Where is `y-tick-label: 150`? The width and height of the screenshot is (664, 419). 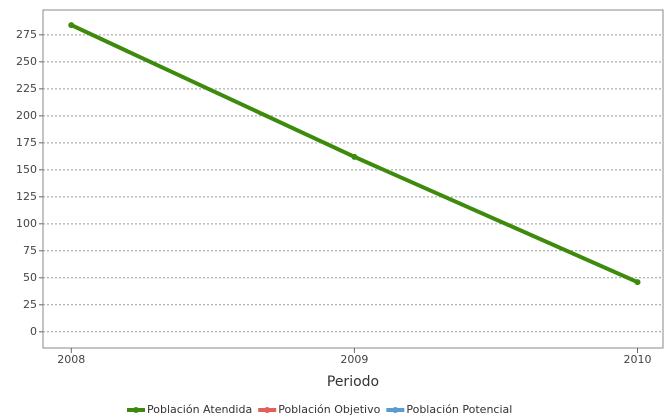
y-tick-label: 150 is located at coordinates (26, 169).